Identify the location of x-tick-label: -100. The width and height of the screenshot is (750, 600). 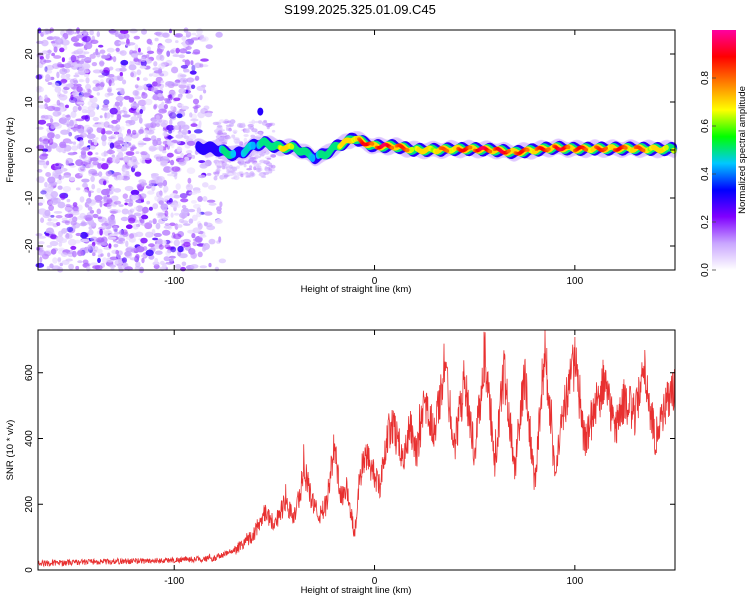
(174, 281).